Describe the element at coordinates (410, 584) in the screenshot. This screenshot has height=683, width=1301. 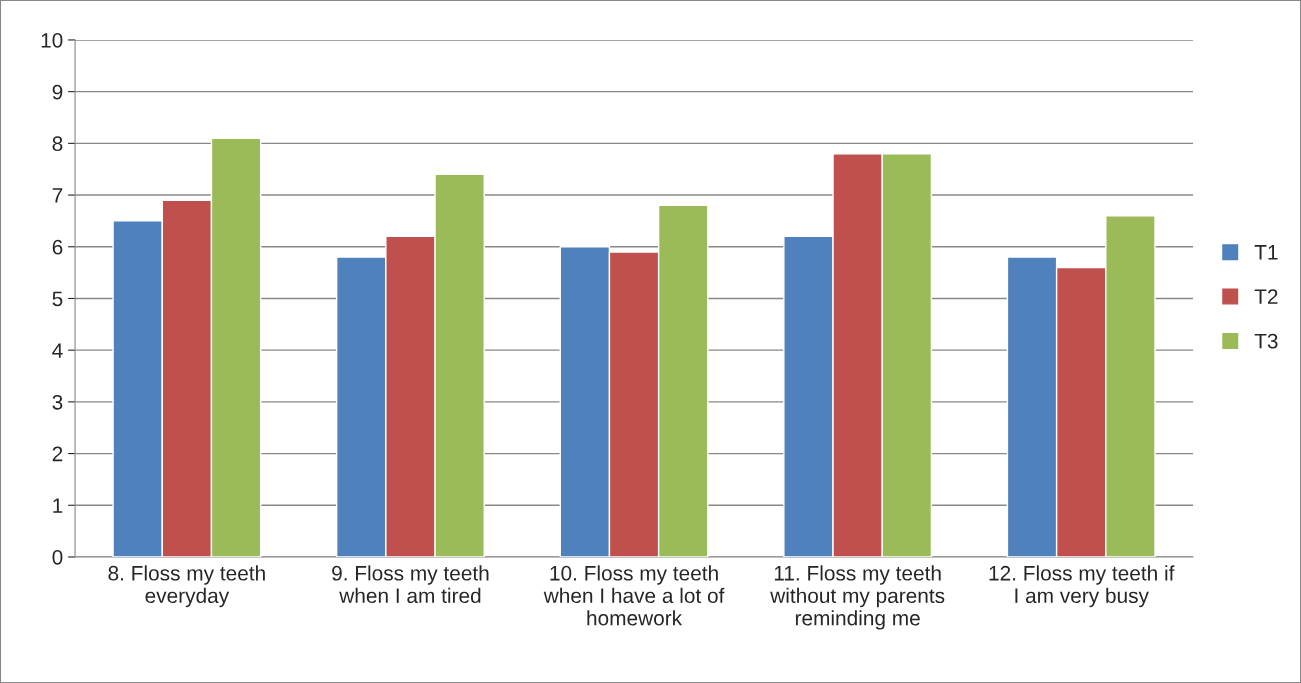
I see `x-tick-label: 9. Floss my teeth when I am tired` at that location.